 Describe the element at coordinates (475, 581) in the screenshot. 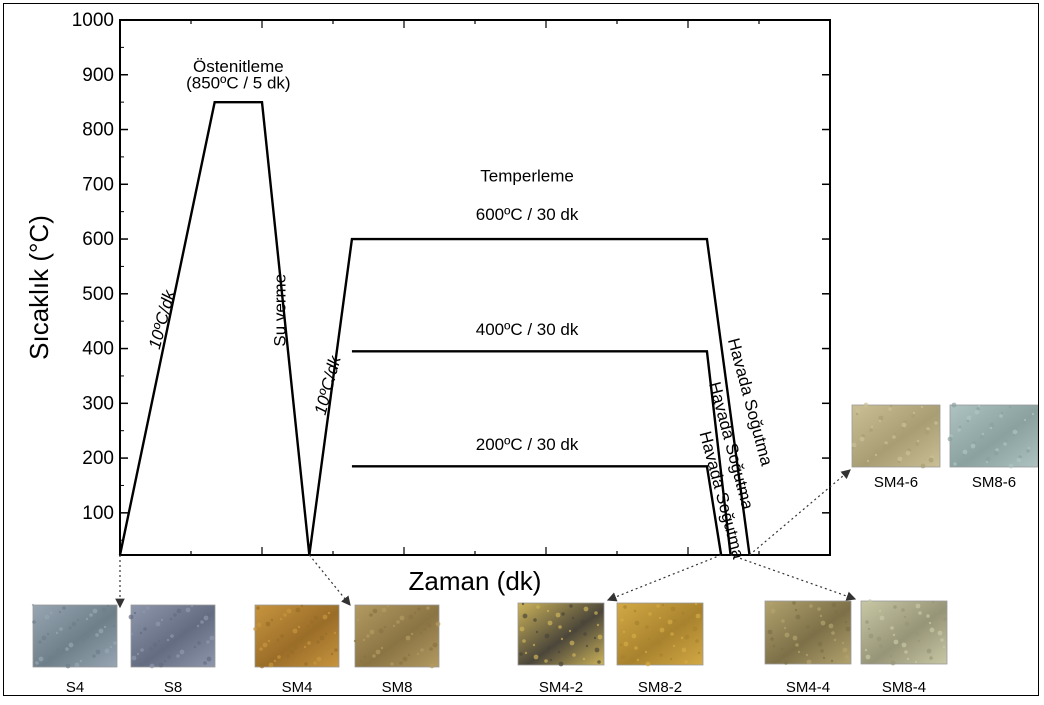

I see `x-axis-title: Zaman (dk)` at that location.